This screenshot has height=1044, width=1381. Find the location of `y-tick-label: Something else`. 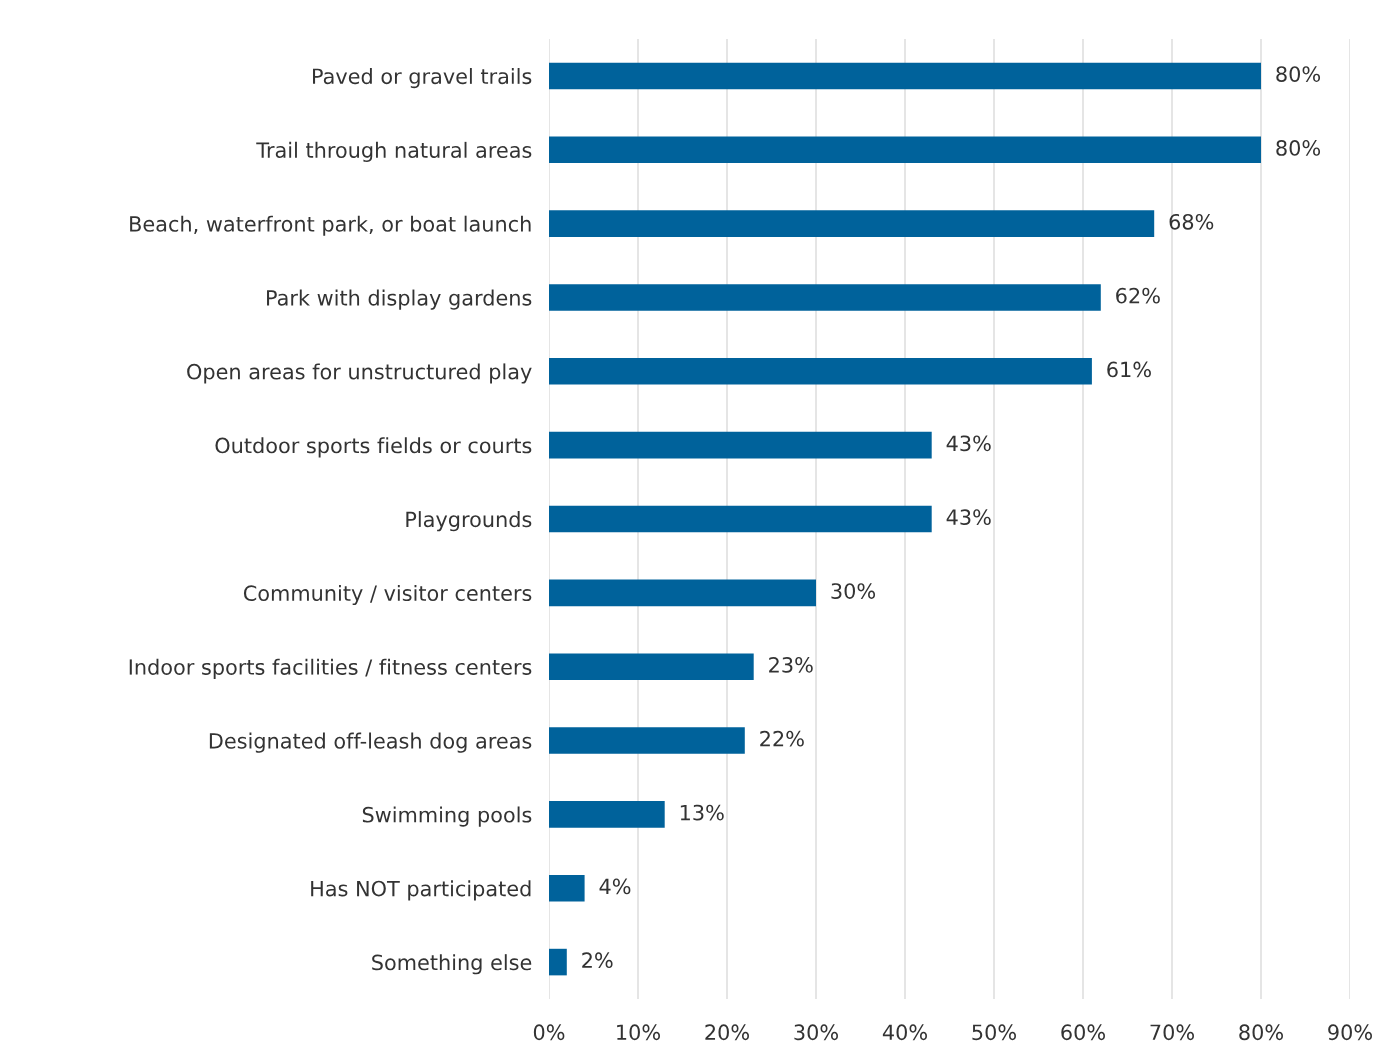

y-tick-label: Something else is located at coordinates (452, 964).